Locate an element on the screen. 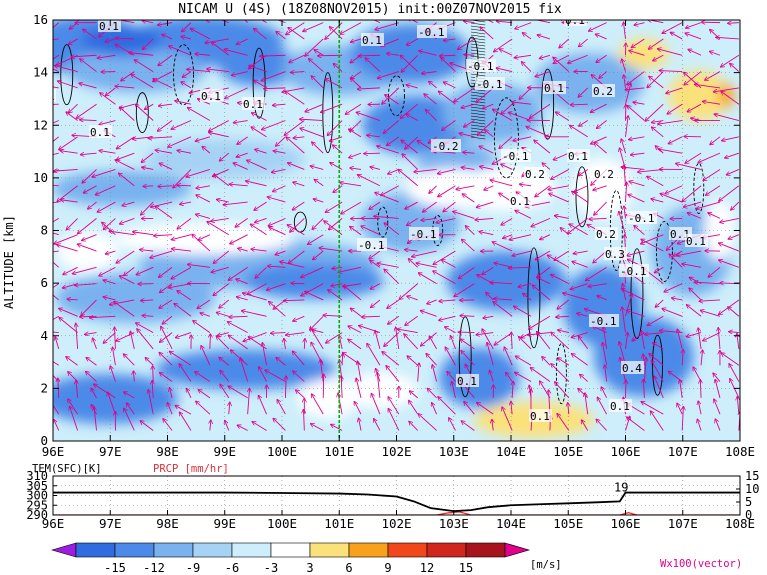 Image resolution: width=767 pixels, height=575 pixels. colorbar-tick-label: 12 is located at coordinates (427, 568).